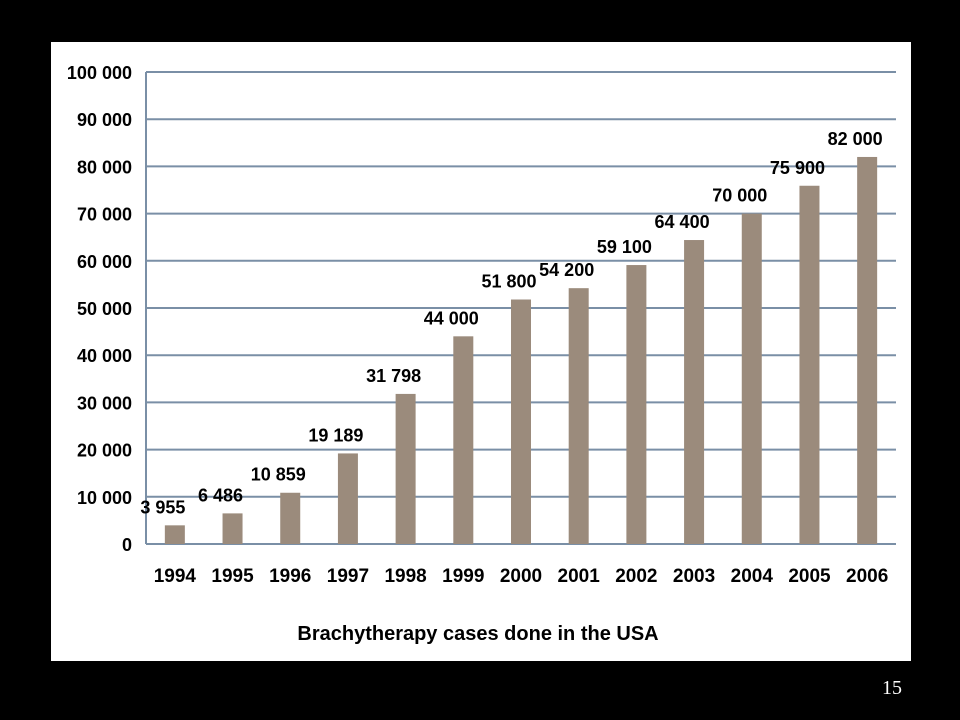 This screenshot has height=720, width=960. What do you see at coordinates (682, 222) in the screenshot?
I see `data-label: 64 400` at bounding box center [682, 222].